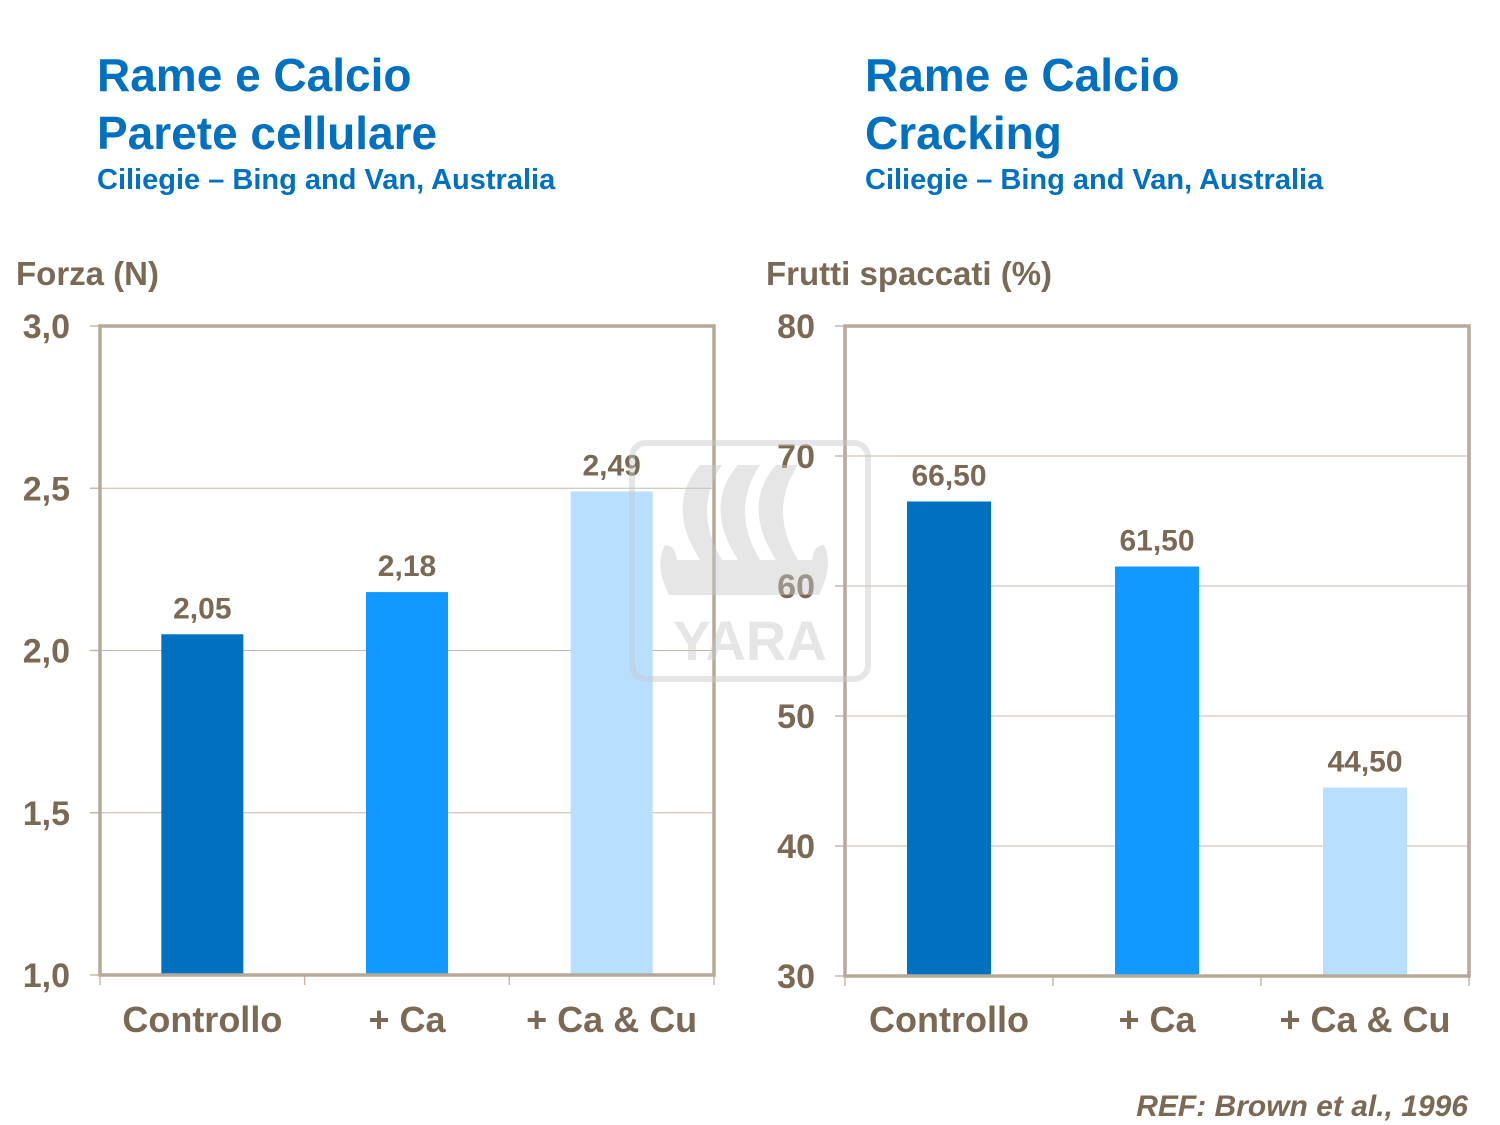 Image resolution: width=1500 pixels, height=1125 pixels. I want to click on y-tick-label: 3,0, so click(46, 327).